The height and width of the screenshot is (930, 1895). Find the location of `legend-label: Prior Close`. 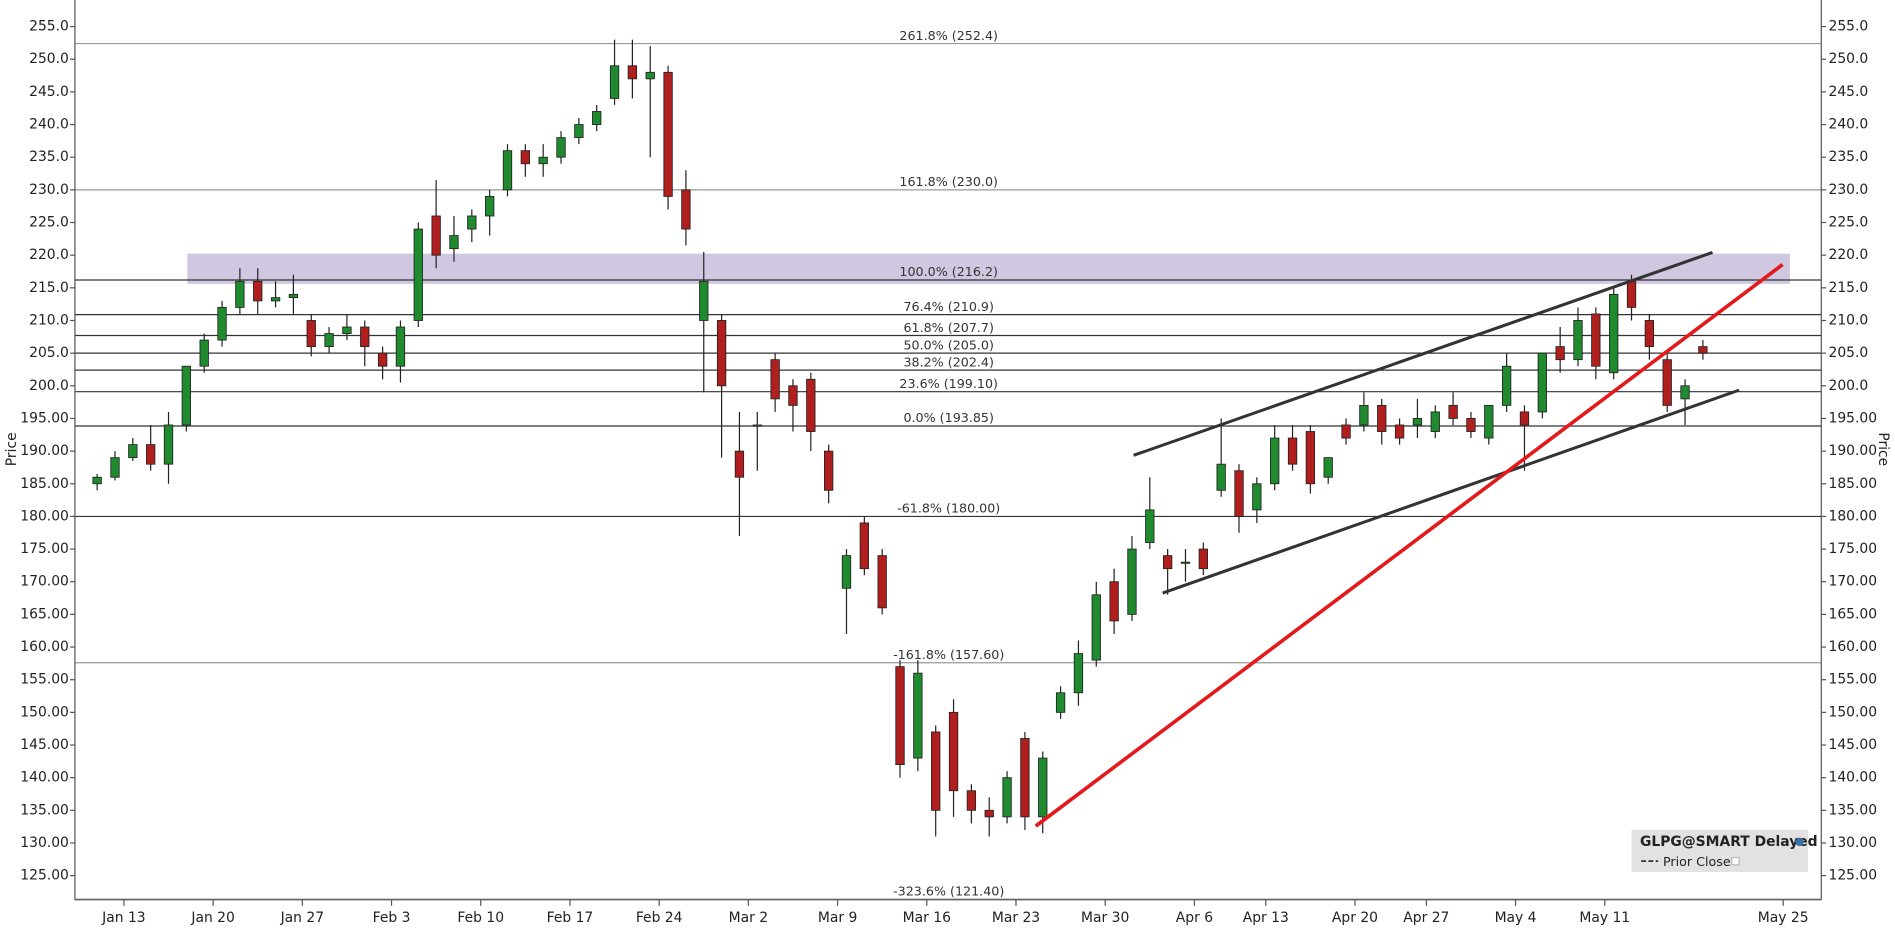

legend-label: Prior Close is located at coordinates (1697, 861).